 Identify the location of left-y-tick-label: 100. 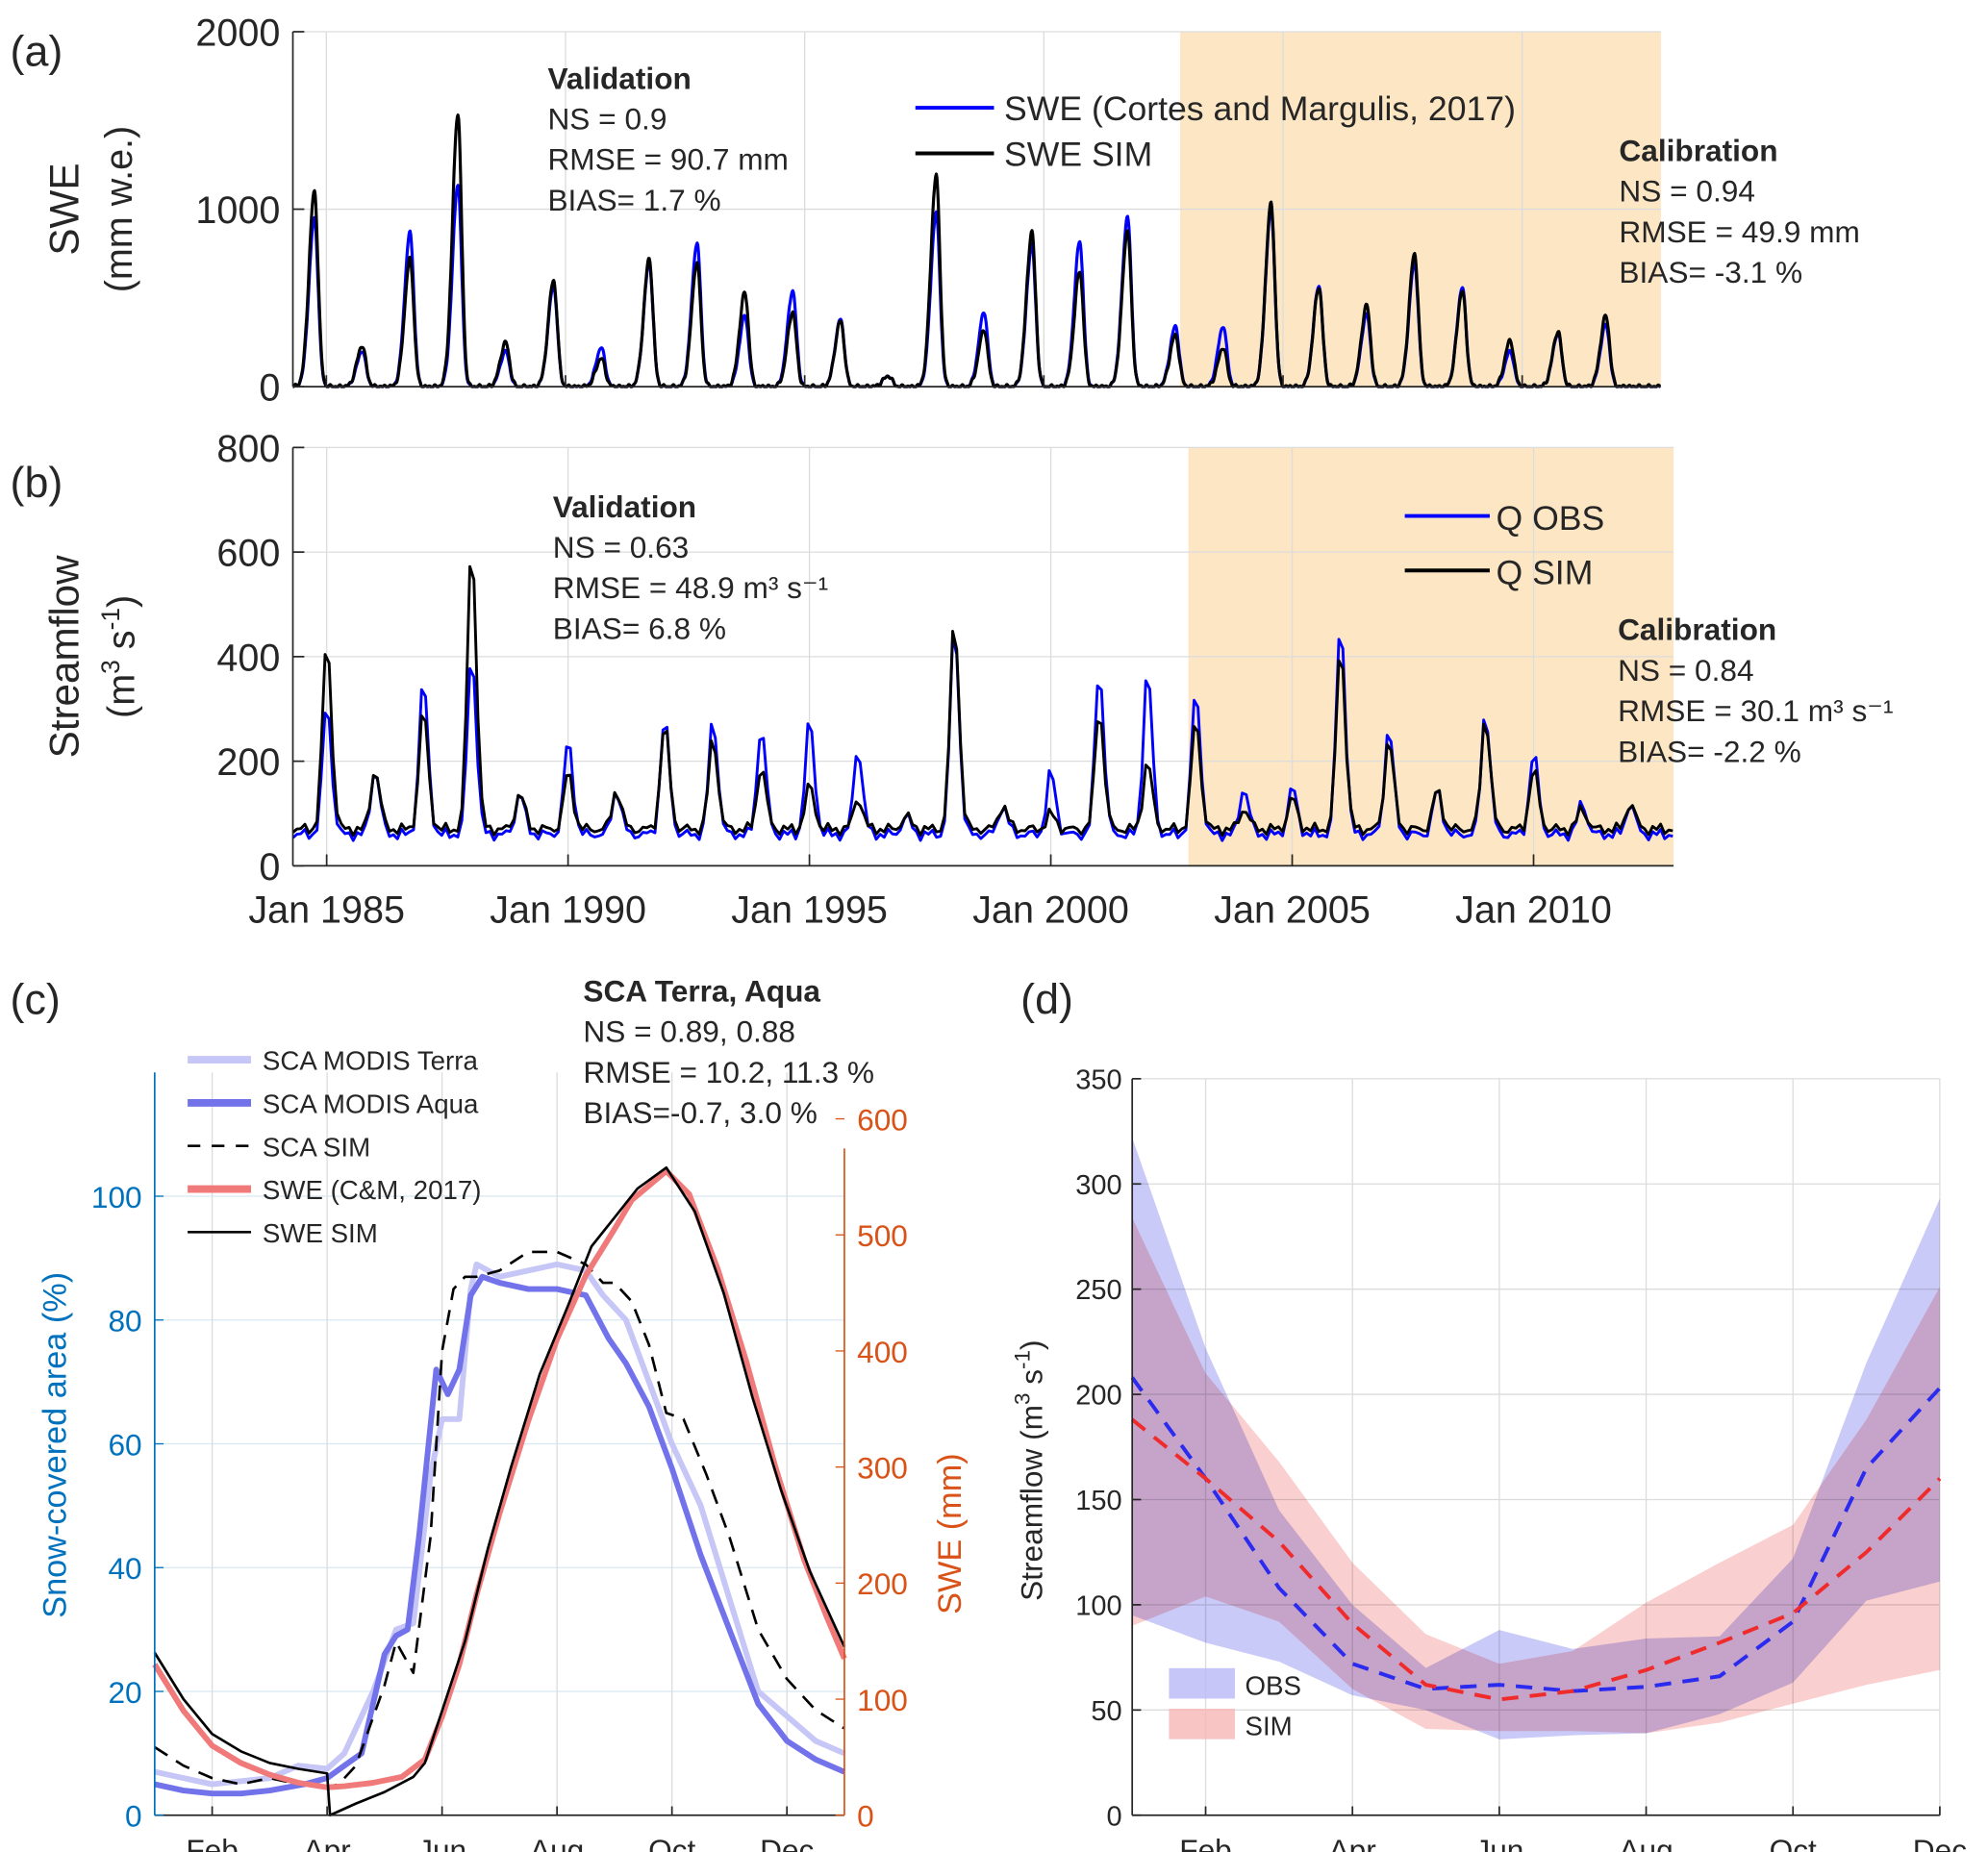
(116, 1197).